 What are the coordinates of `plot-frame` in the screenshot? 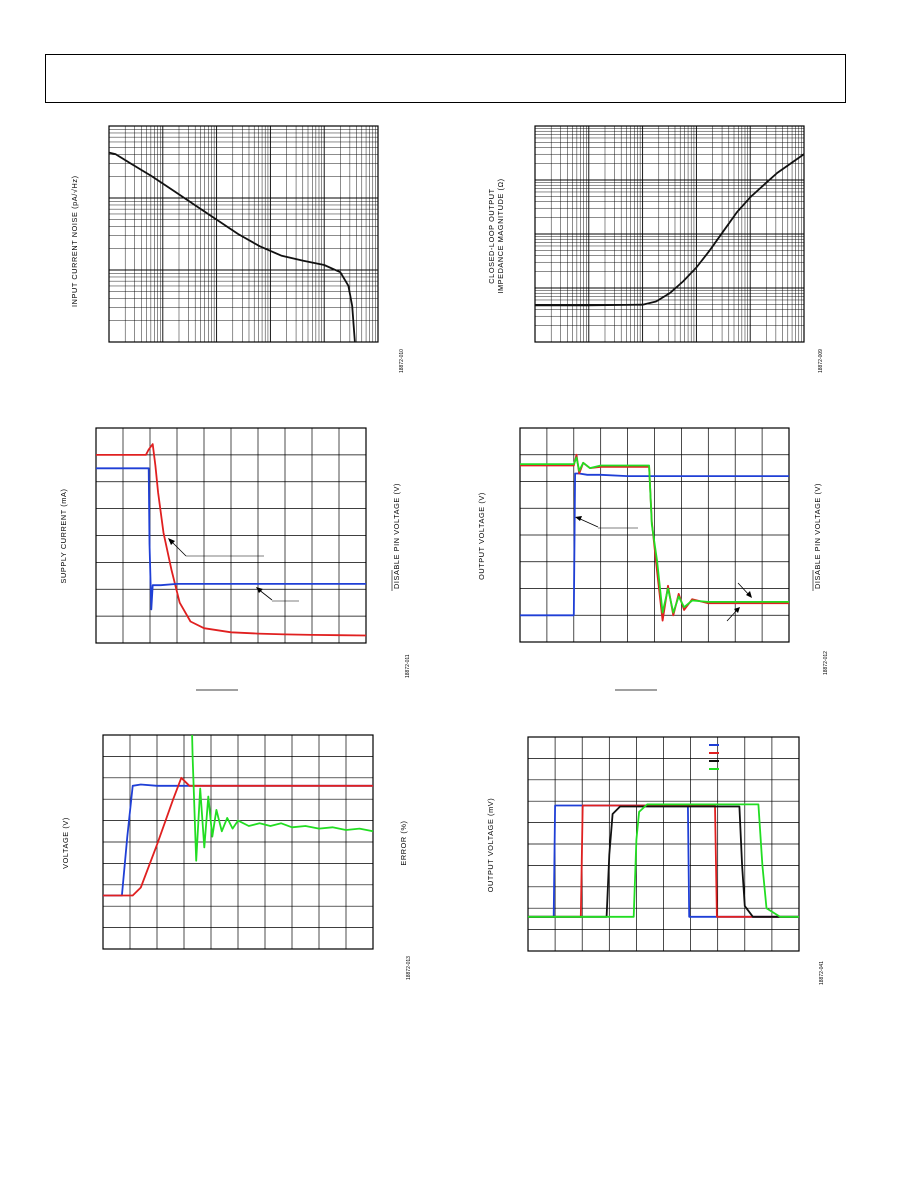 It's located at (243, 234).